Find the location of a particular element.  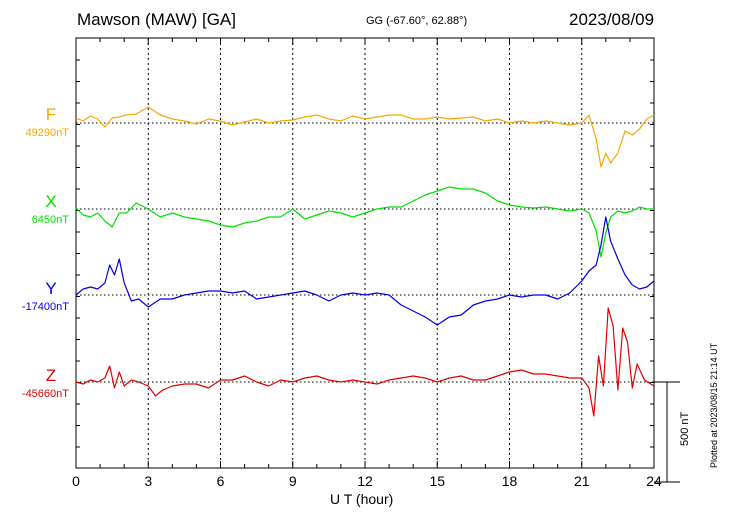

series-name-Z: Z is located at coordinates (51, 375).